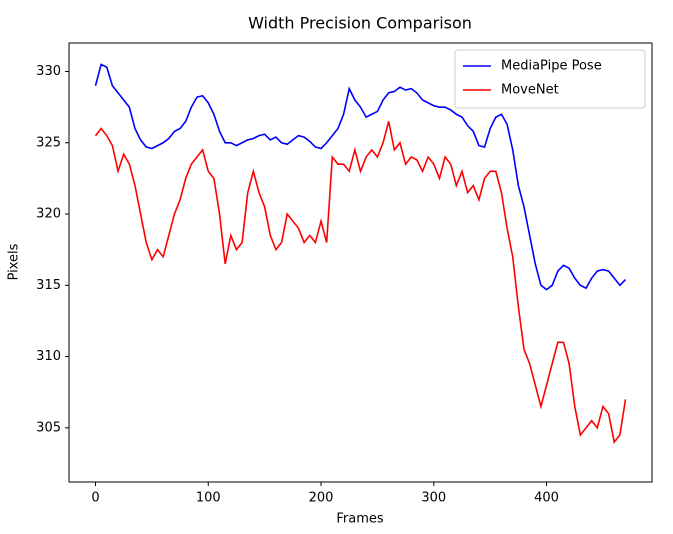  I want to click on y-axis-label: Pixels, so click(14, 261).